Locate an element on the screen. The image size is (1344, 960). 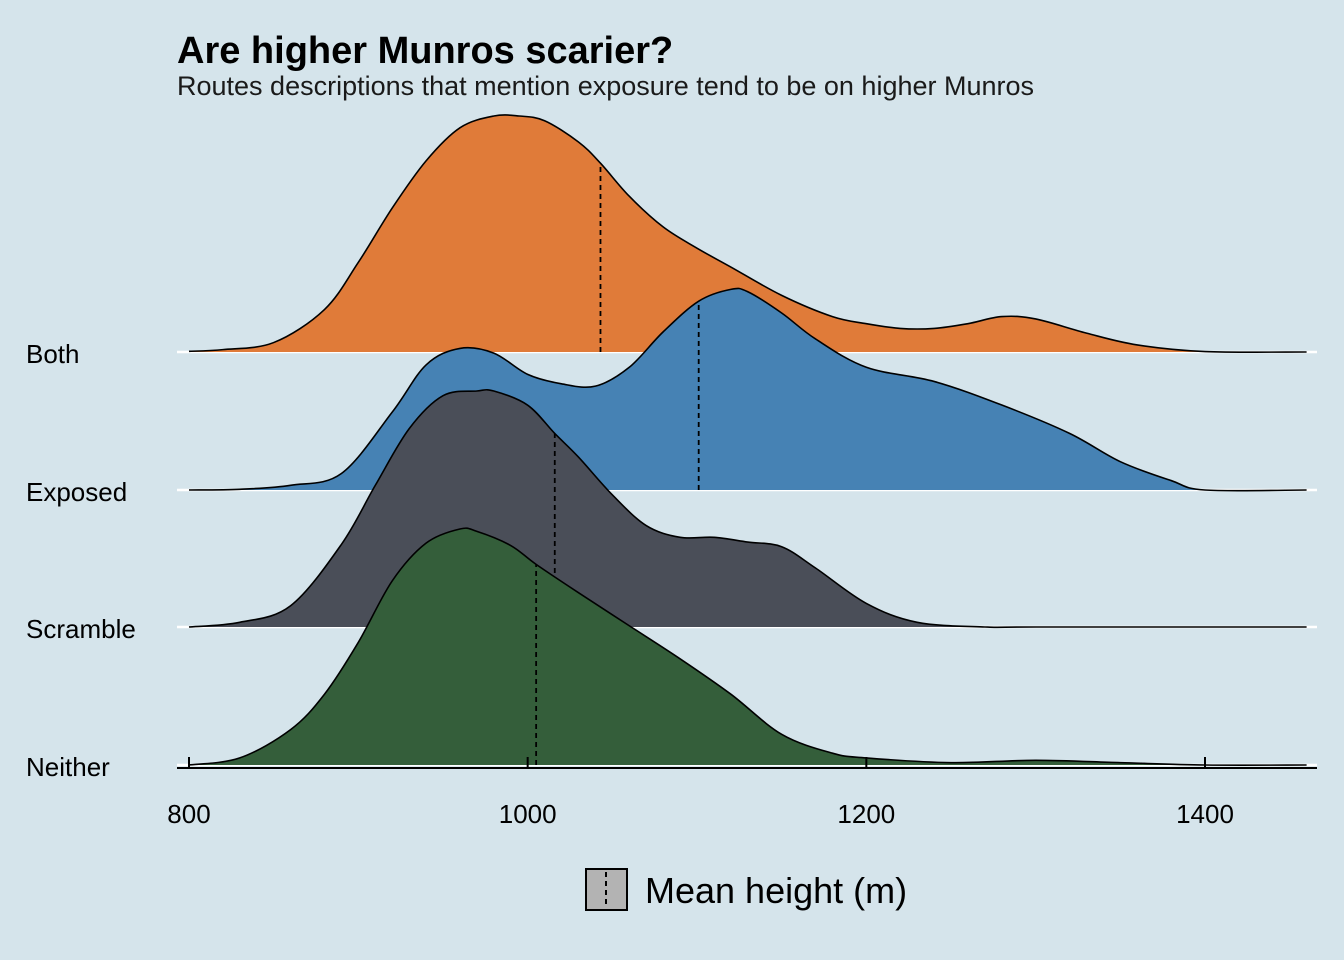
chart-title: Are higher Munros scarier? is located at coordinates (425, 51).